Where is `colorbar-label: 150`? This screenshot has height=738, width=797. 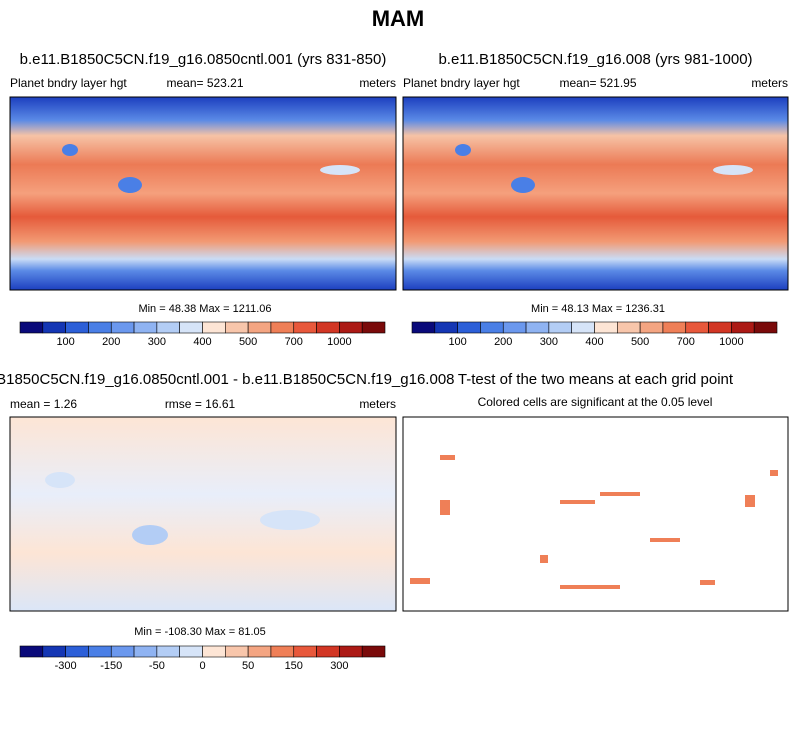 colorbar-label: 150 is located at coordinates (294, 666).